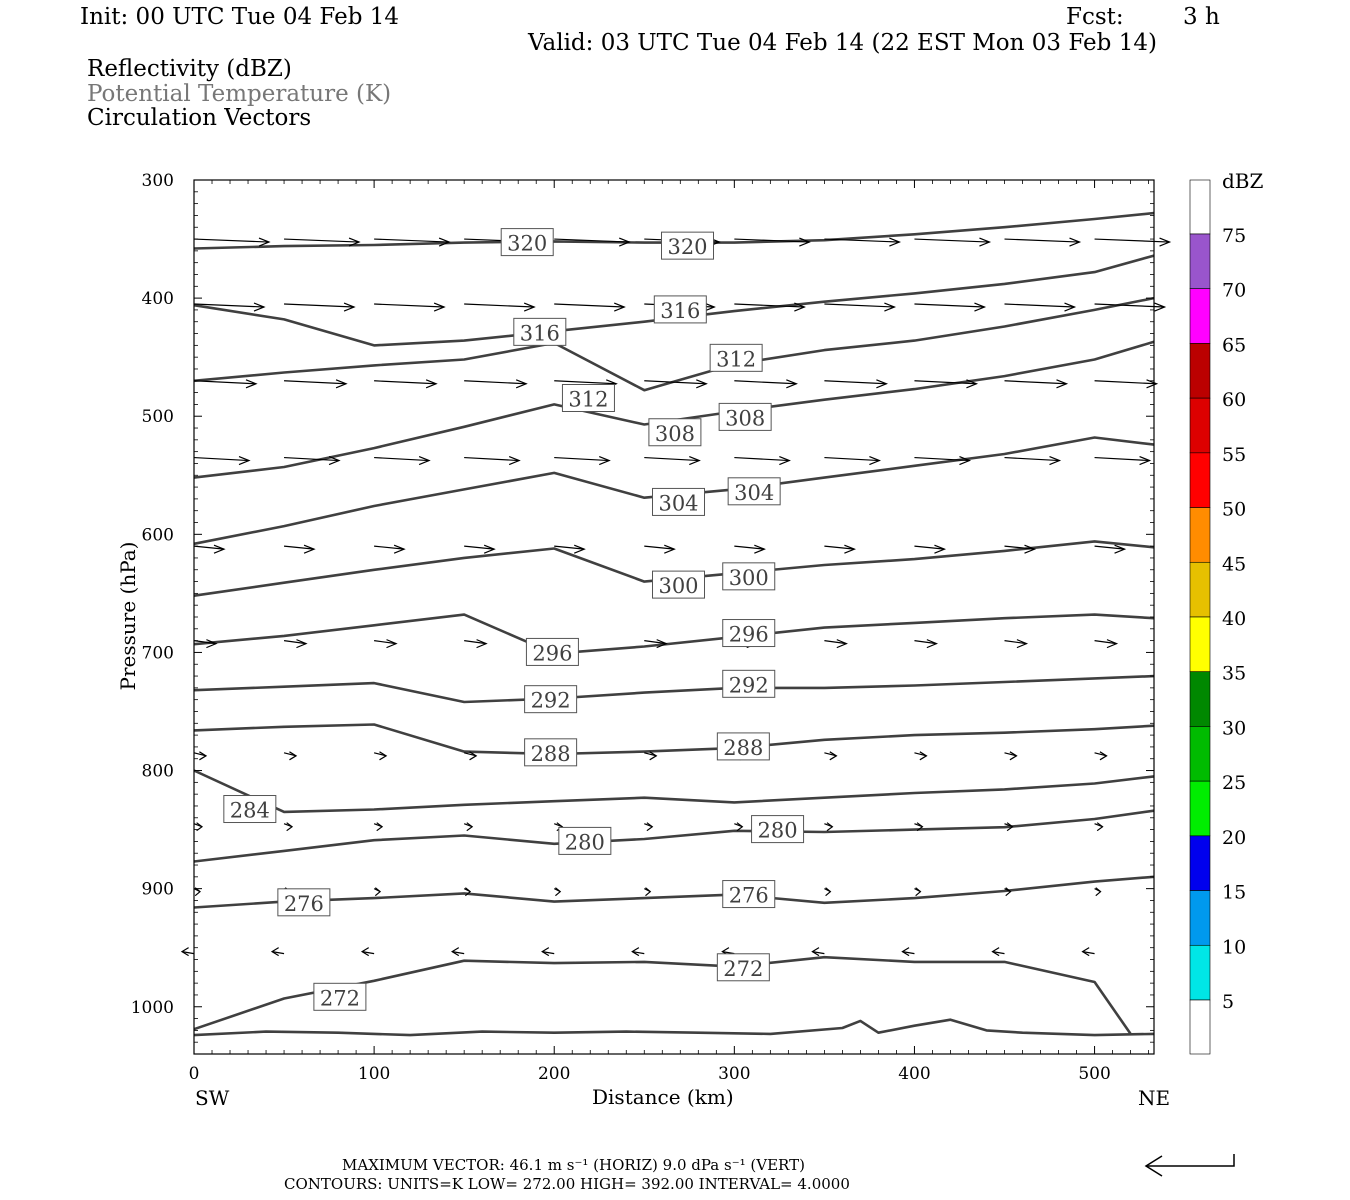 The width and height of the screenshot is (1350, 1200). What do you see at coordinates (687, 247) in the screenshot?
I see `contour-label: 320` at bounding box center [687, 247].